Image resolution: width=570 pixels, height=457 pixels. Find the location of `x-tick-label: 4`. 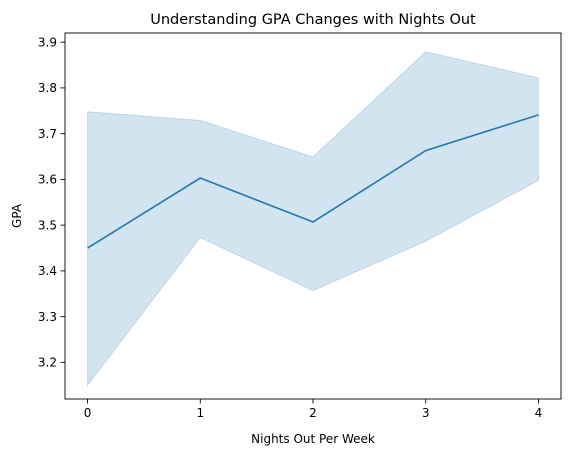

x-tick-label: 4 is located at coordinates (539, 413).